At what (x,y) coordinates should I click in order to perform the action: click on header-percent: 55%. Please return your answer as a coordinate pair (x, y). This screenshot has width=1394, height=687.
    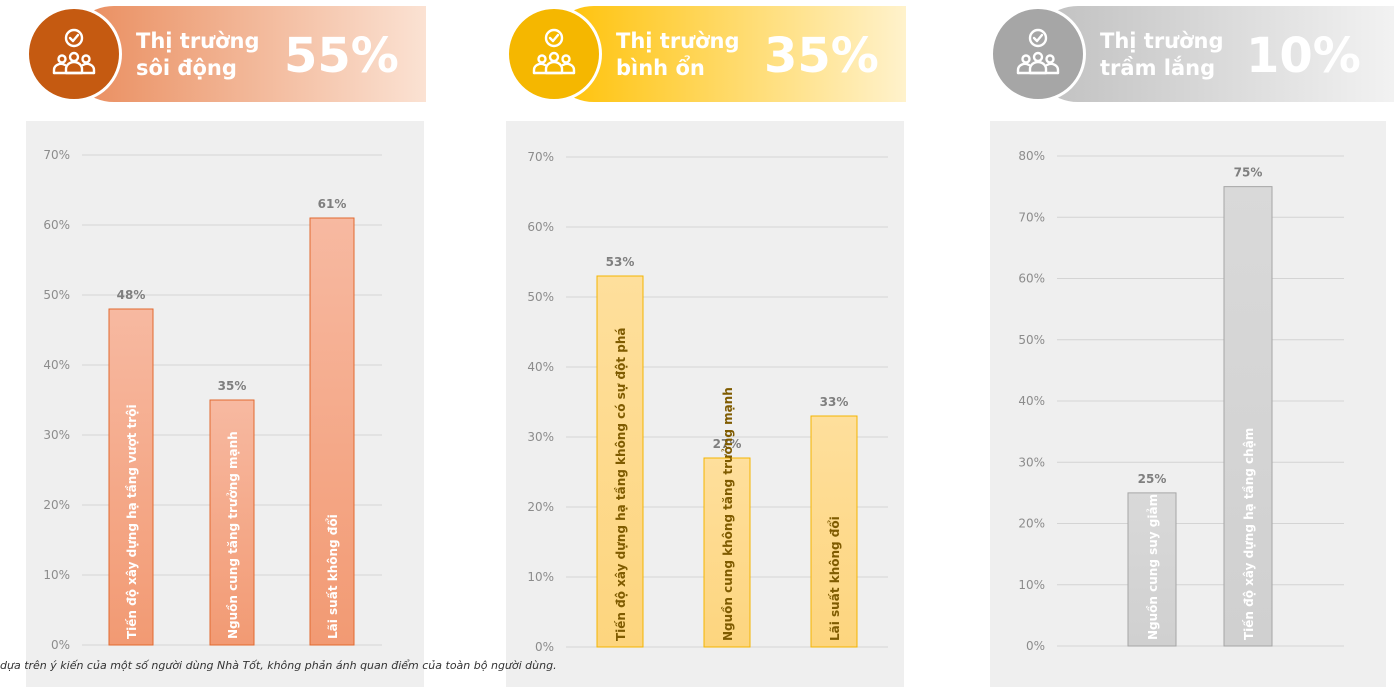
    Looking at the image, I should click on (341, 56).